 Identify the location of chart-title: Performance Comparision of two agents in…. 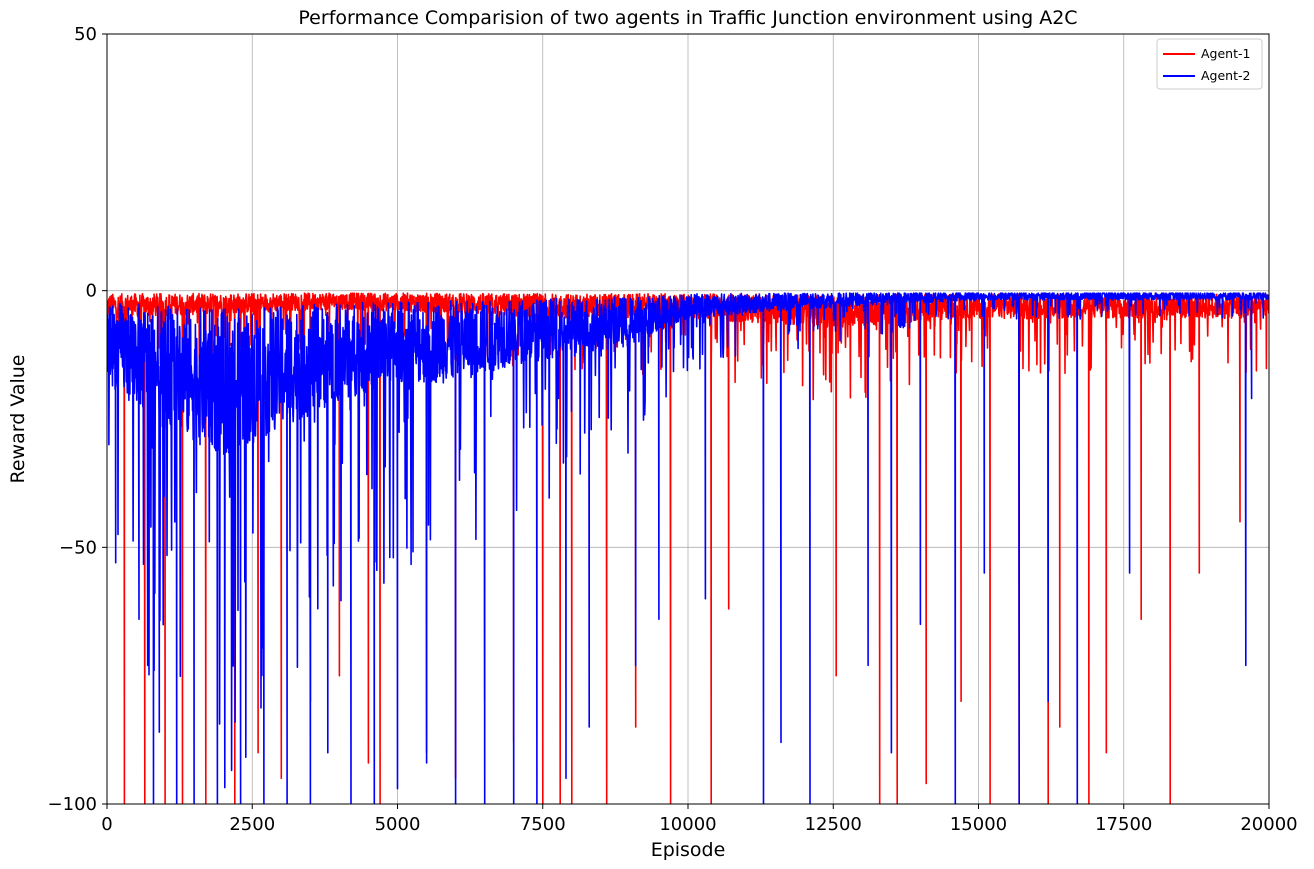
(687, 18).